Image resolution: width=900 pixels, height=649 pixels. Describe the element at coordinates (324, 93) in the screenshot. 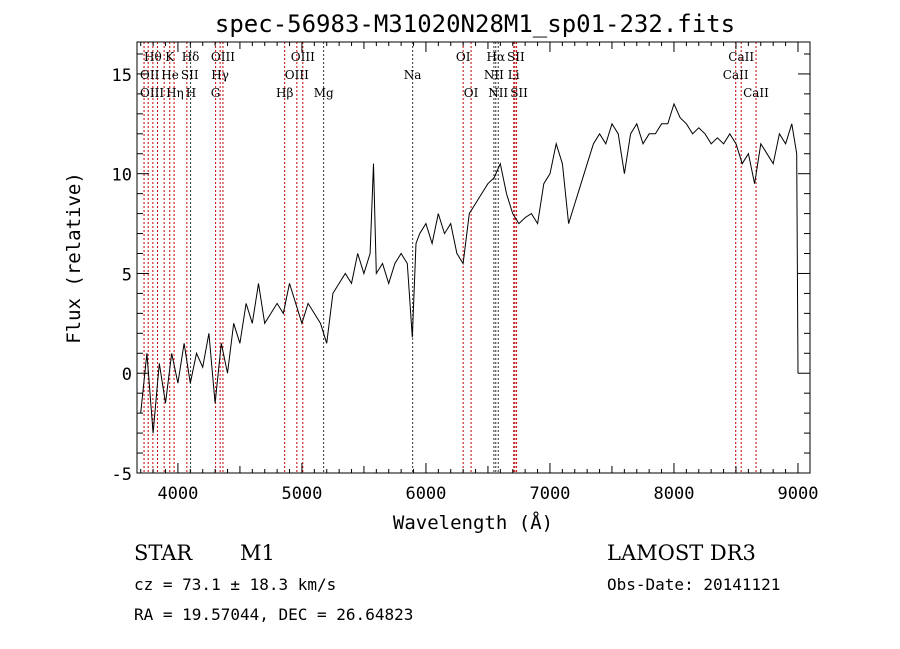

I see `line-marker-label: Mg` at that location.